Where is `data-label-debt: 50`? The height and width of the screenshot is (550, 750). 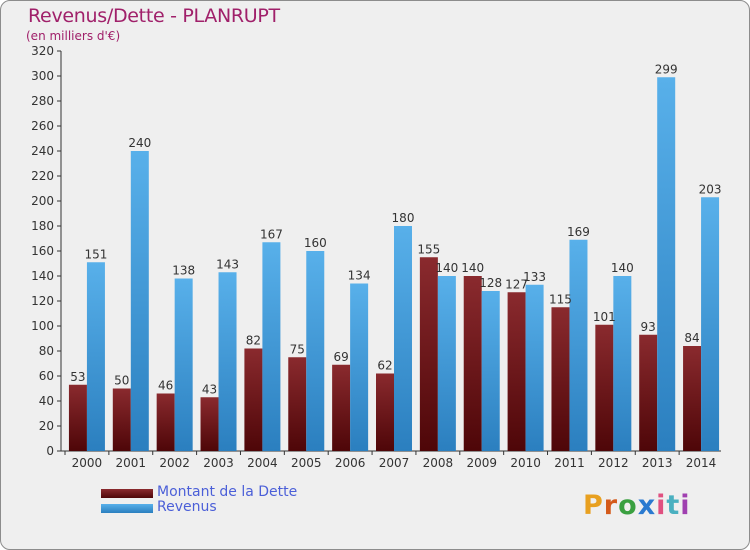
data-label-debt: 50 is located at coordinates (121, 381).